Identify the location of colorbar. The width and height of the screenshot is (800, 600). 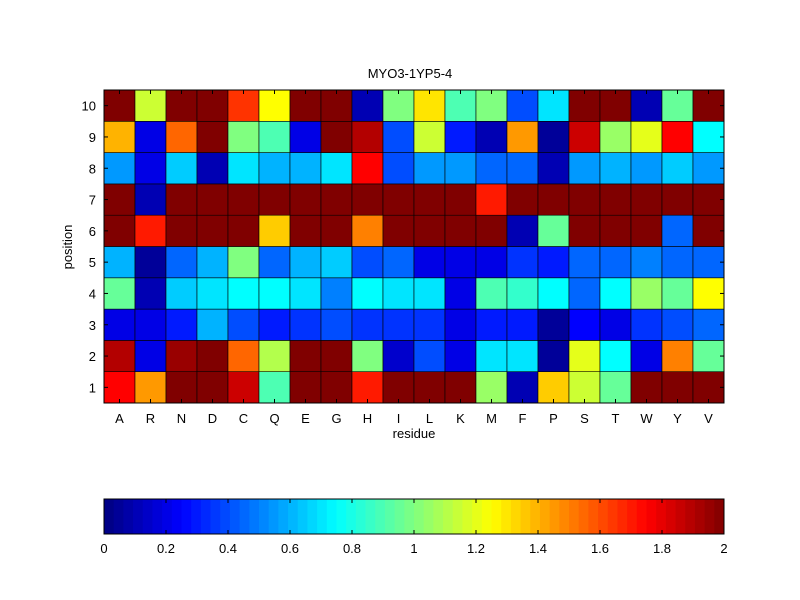
(414, 516).